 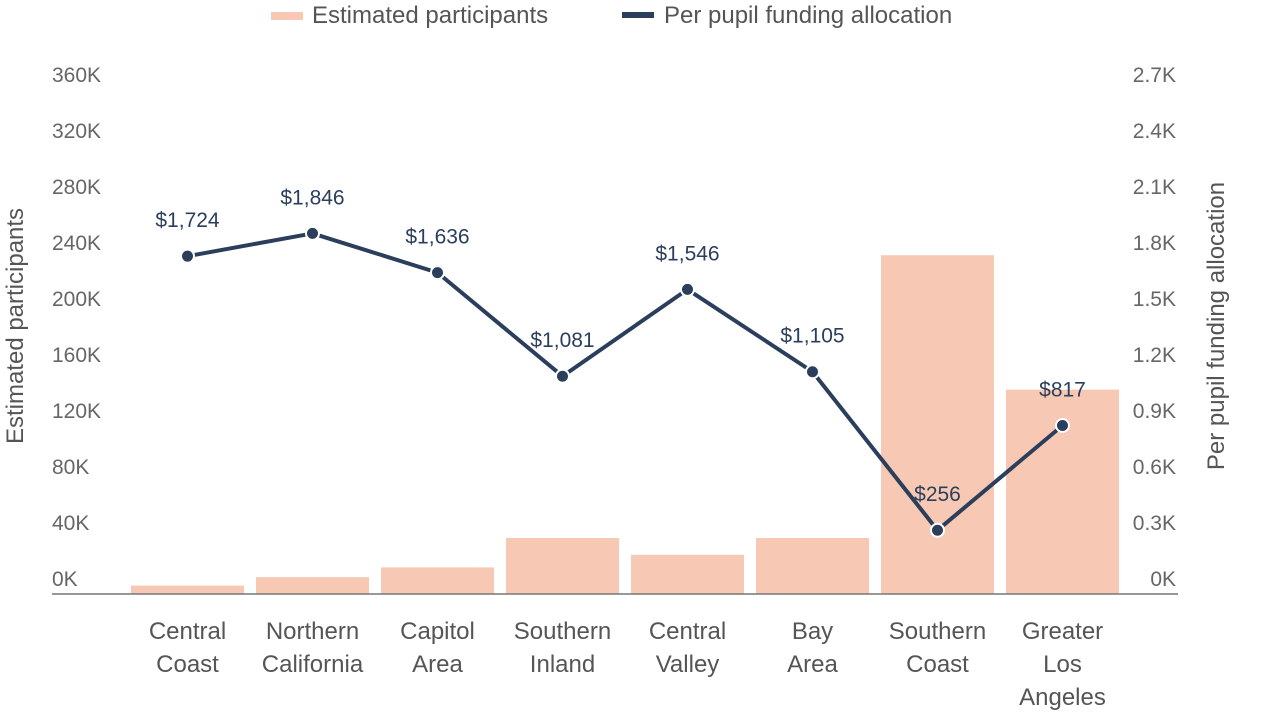 I want to click on y-left-ticks: 0K 40K 80K 120K 160K 200K 240K 280K 320K 360K, so click(x=76, y=327).